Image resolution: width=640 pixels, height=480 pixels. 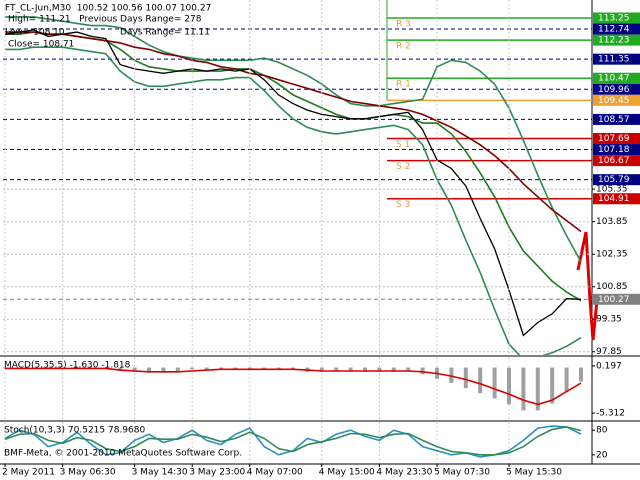 What do you see at coordinates (160, 473) in the screenshot?
I see `x-tick-label: 3 May 14:30` at bounding box center [160, 473].